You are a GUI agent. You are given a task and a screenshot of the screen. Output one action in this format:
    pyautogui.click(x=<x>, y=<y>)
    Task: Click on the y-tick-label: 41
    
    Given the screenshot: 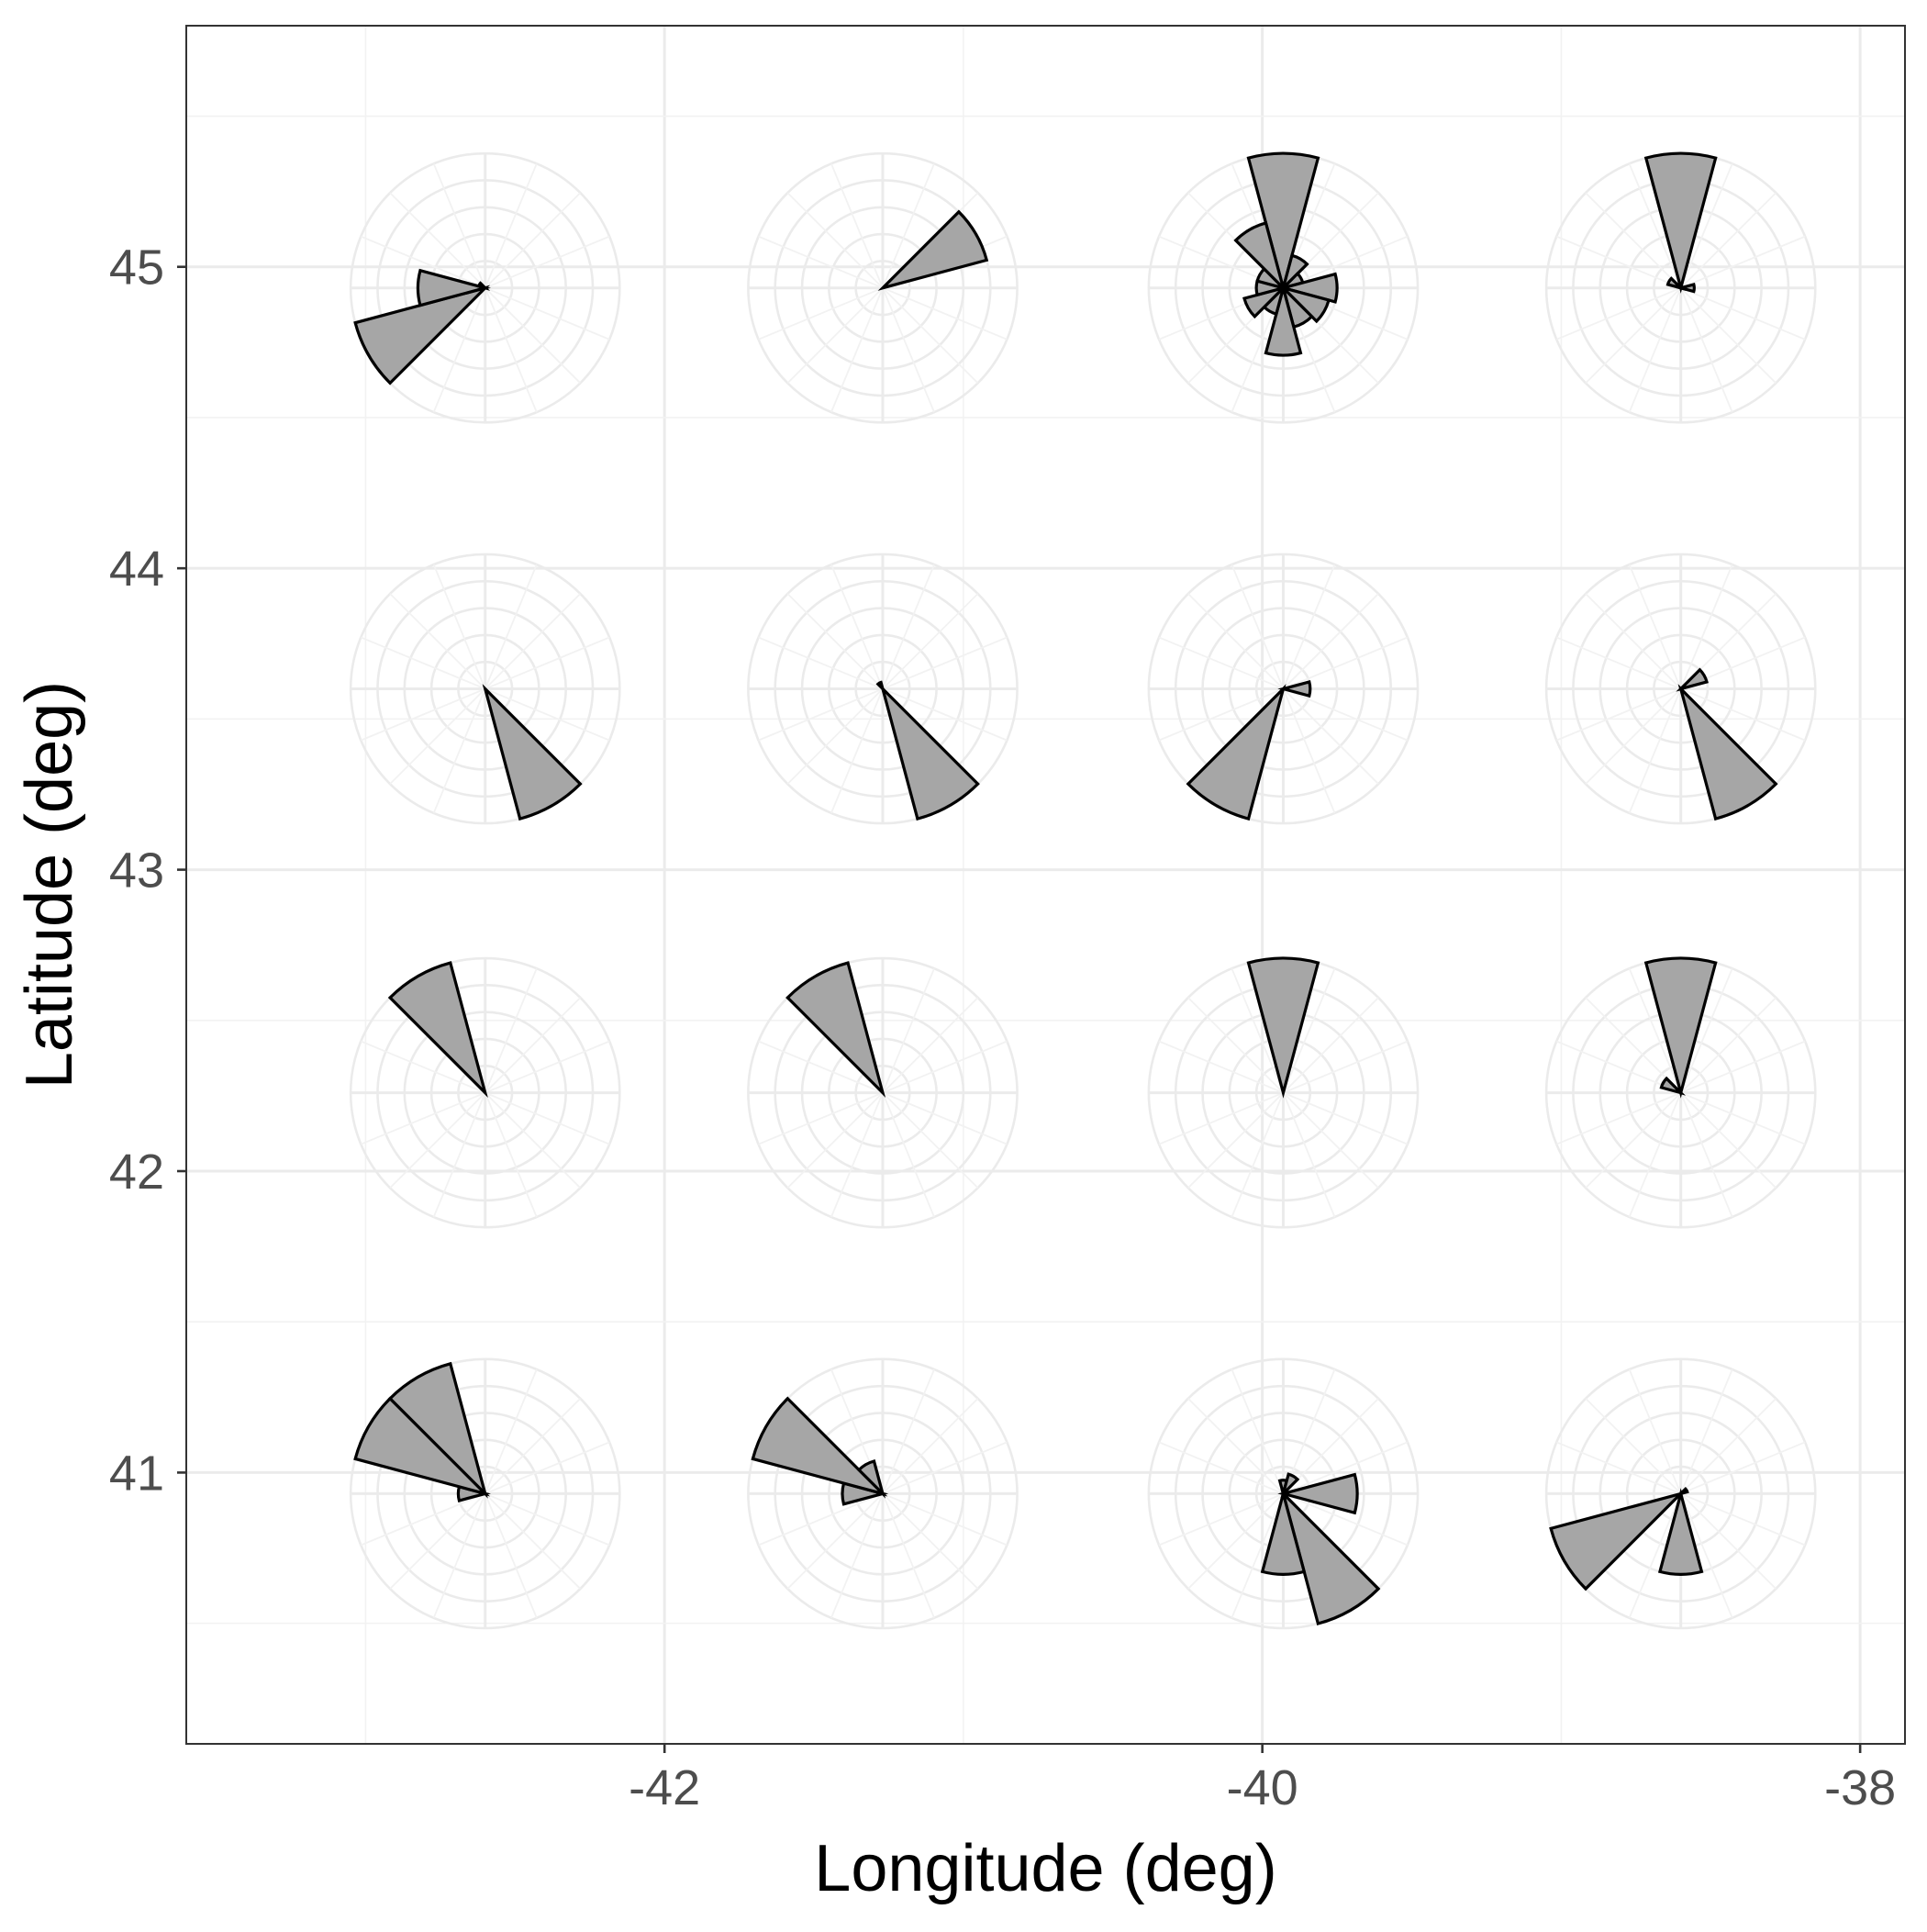 What is the action you would take?
    pyautogui.click(x=136, y=1473)
    